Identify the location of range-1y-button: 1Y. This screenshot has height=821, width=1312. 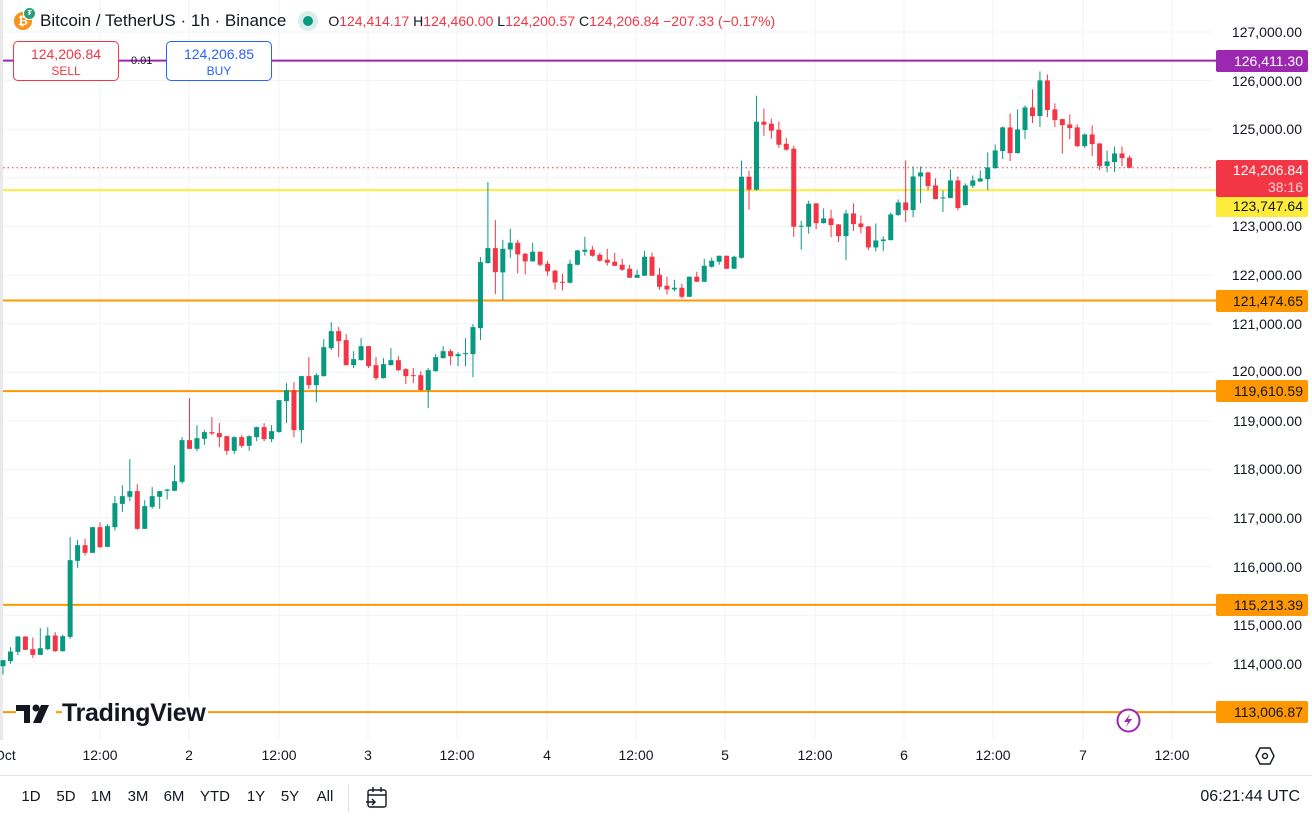
(256, 796).